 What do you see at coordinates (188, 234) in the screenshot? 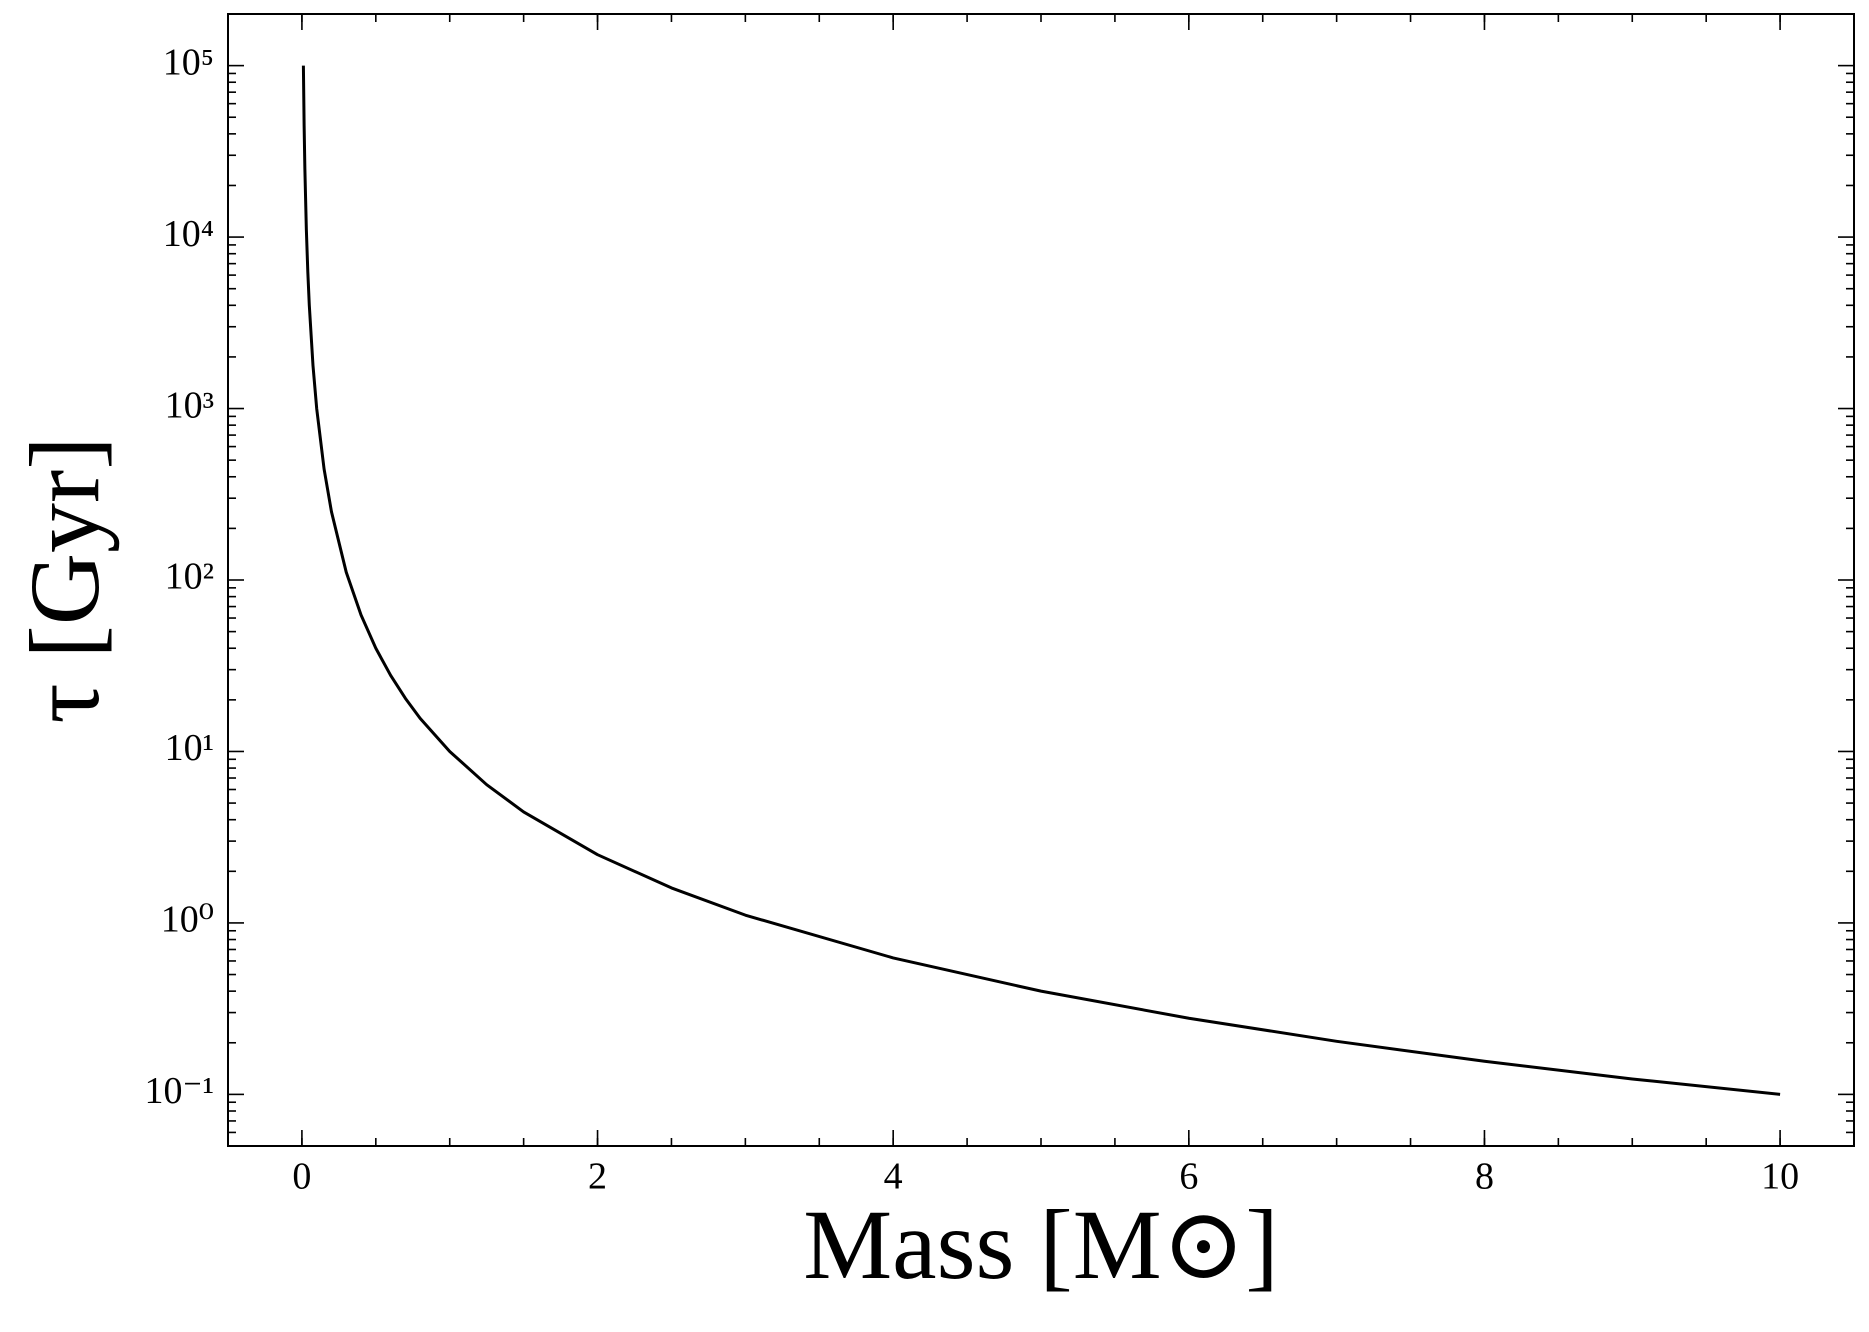
I see `y-tick-label: 10⁴` at bounding box center [188, 234].